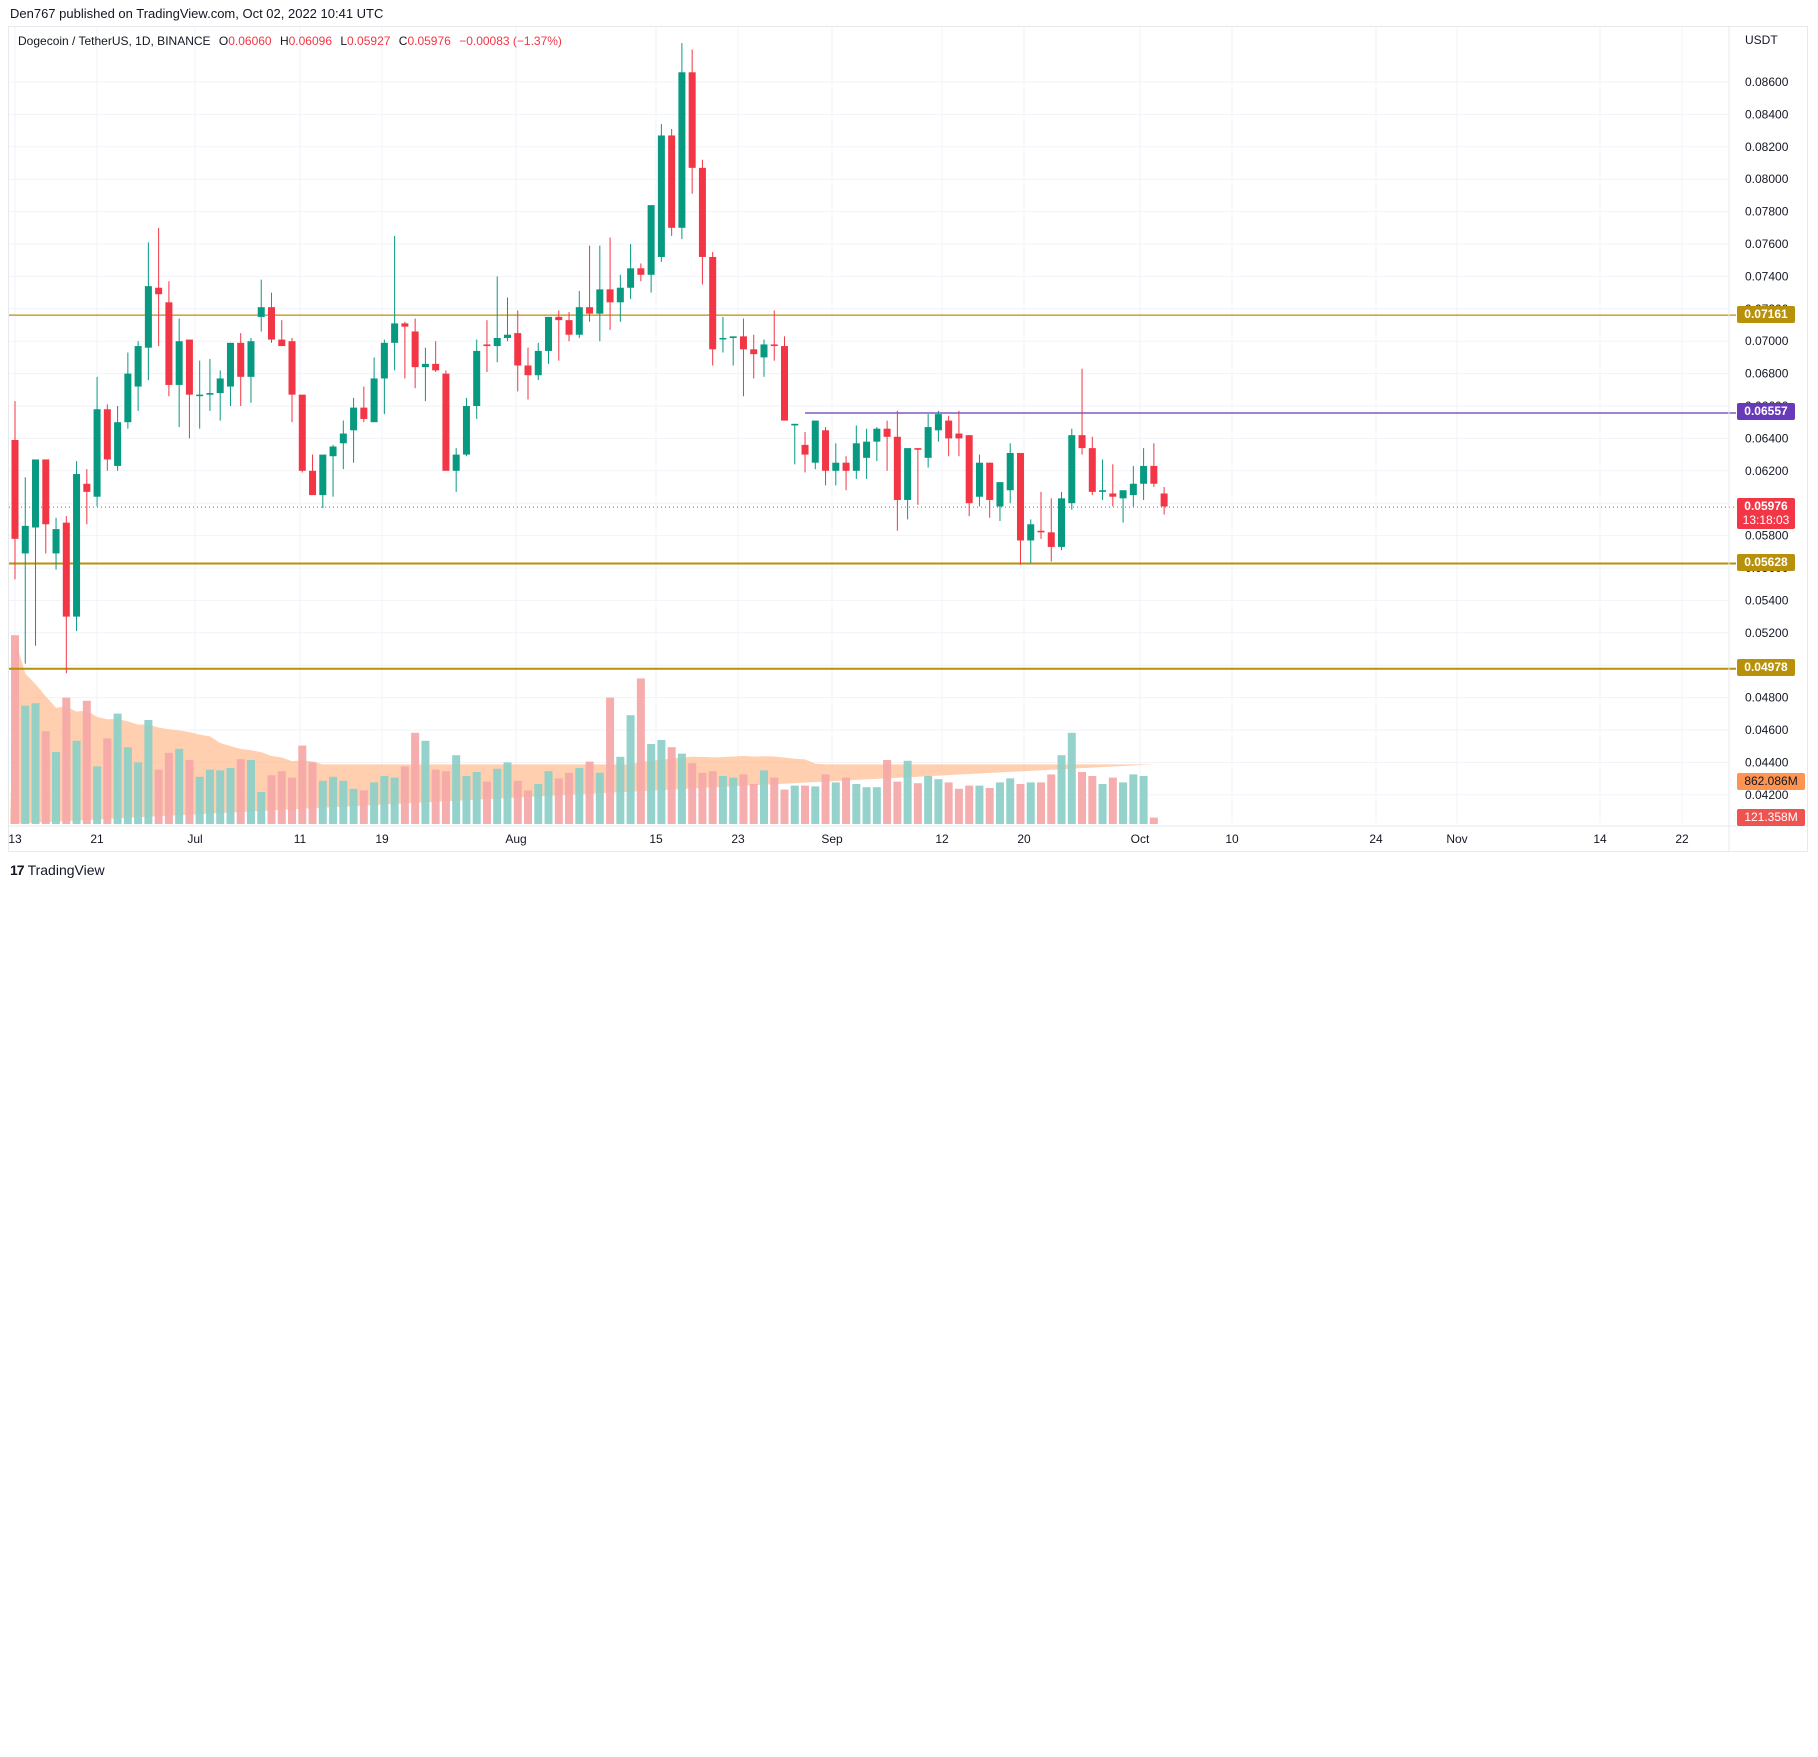 This screenshot has width=1818, height=1757. What do you see at coordinates (656, 839) in the screenshot?
I see `time-tick: 15` at bounding box center [656, 839].